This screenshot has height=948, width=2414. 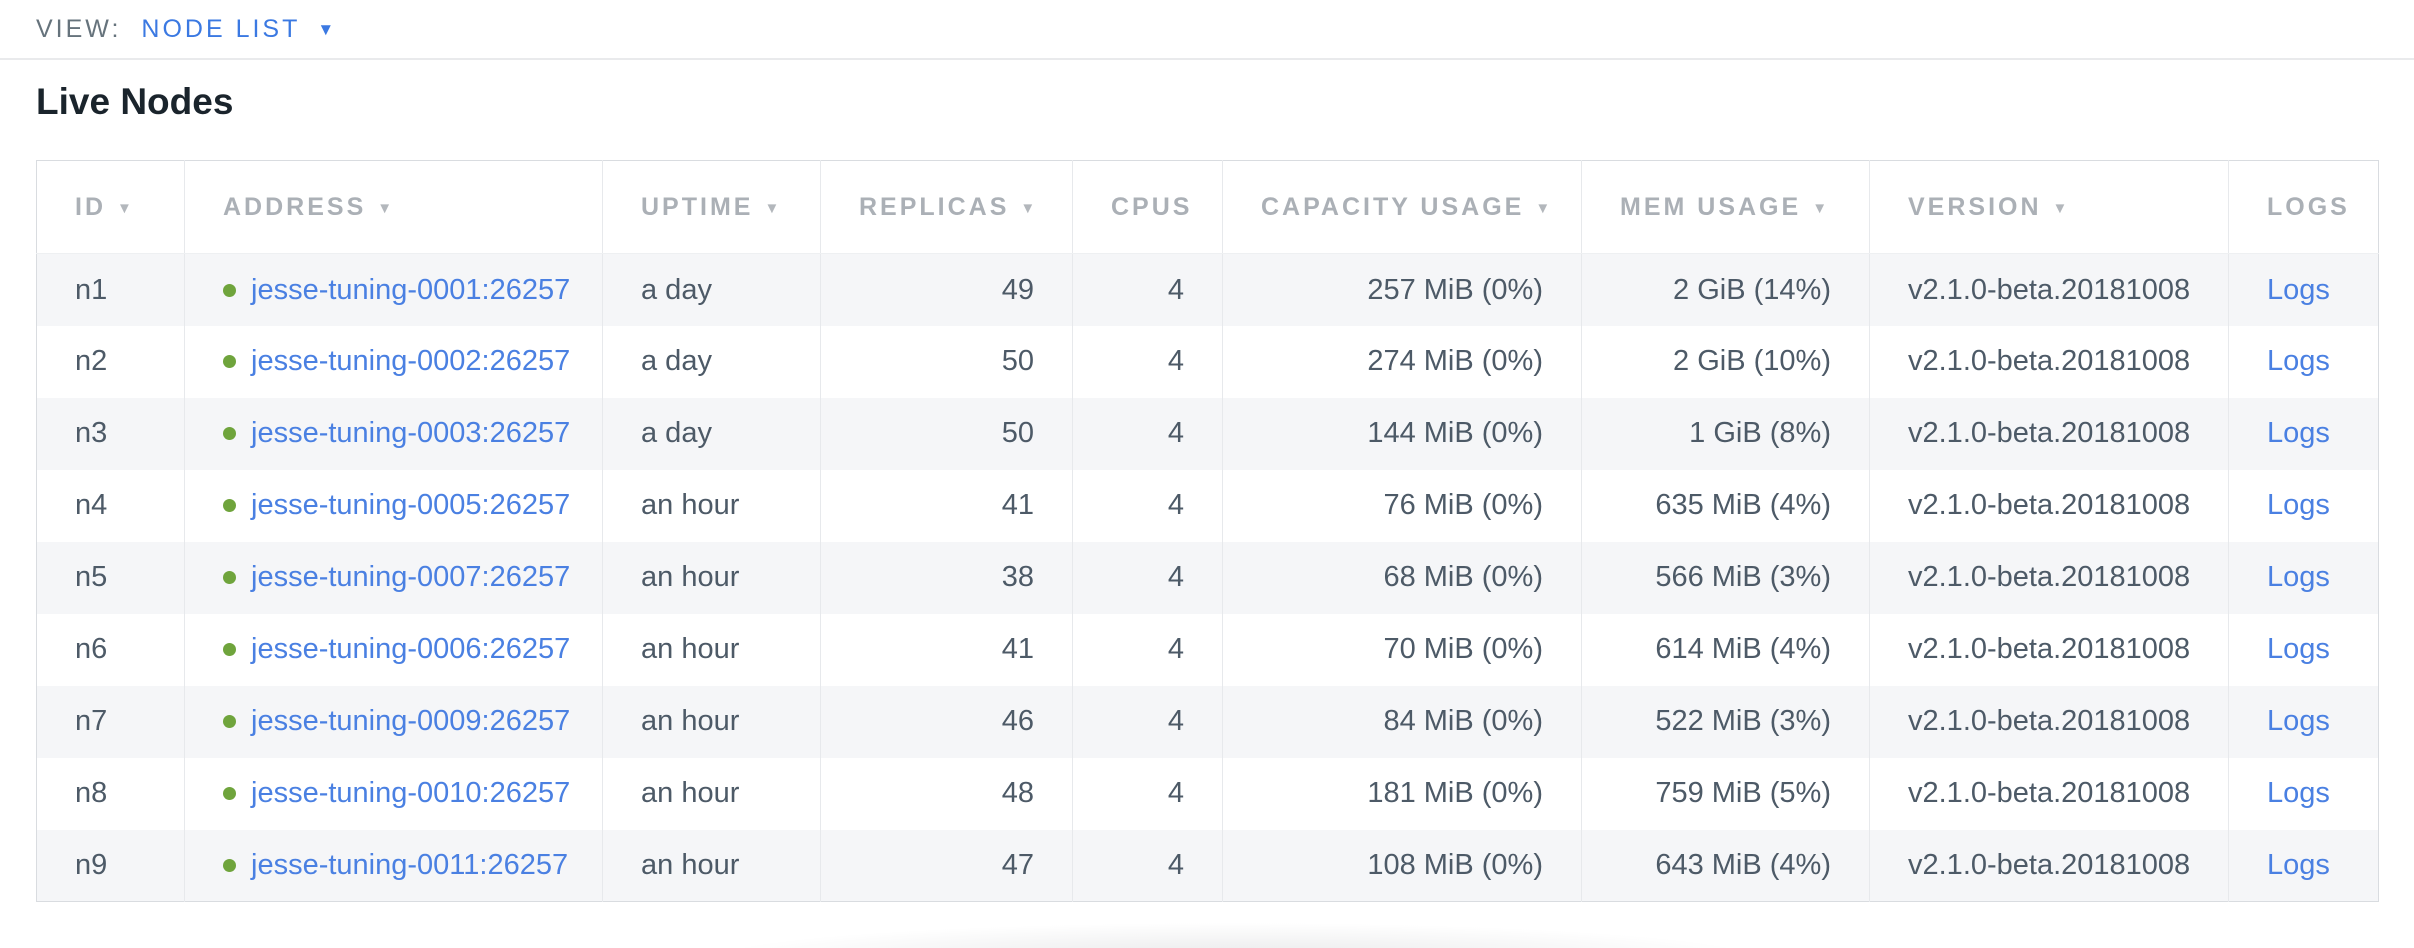 What do you see at coordinates (1402, 577) in the screenshot?
I see `node-capacity-cell: 68 MiB (0%)` at bounding box center [1402, 577].